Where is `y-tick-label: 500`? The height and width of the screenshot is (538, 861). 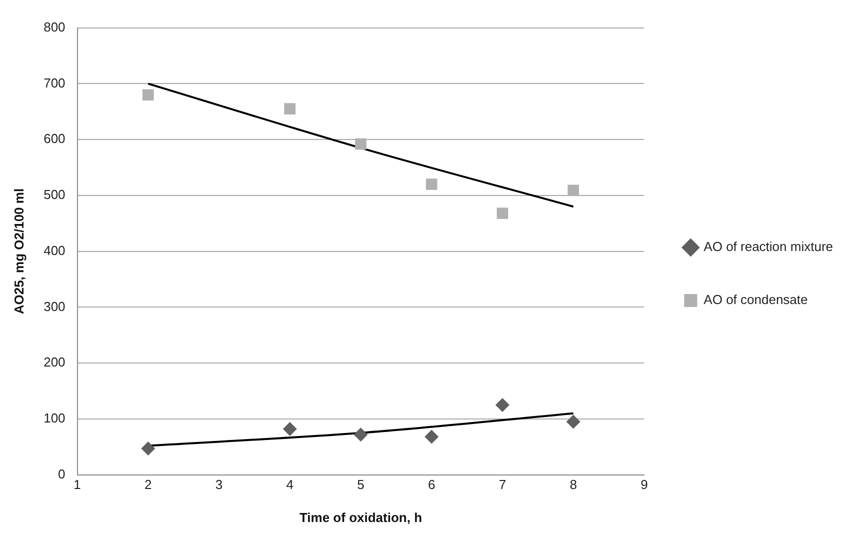 y-tick-label: 500 is located at coordinates (55, 194).